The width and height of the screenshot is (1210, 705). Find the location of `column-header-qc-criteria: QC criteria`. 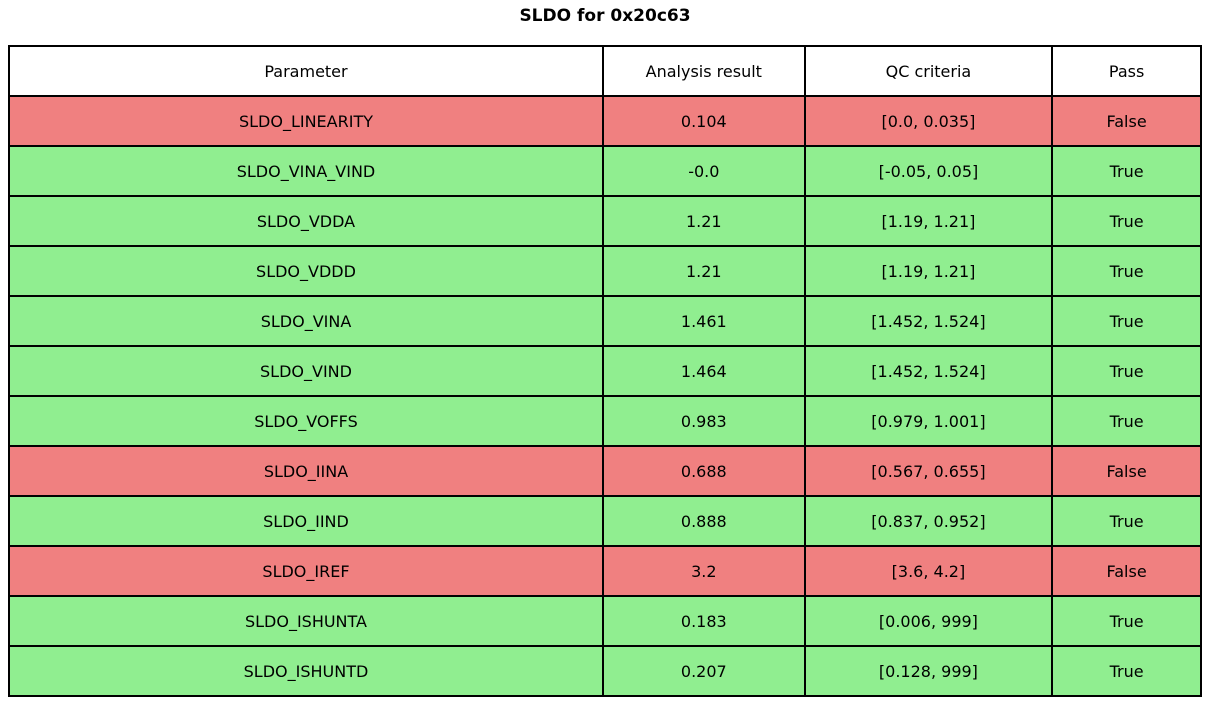

column-header-qc-criteria: QC criteria is located at coordinates (928, 71).